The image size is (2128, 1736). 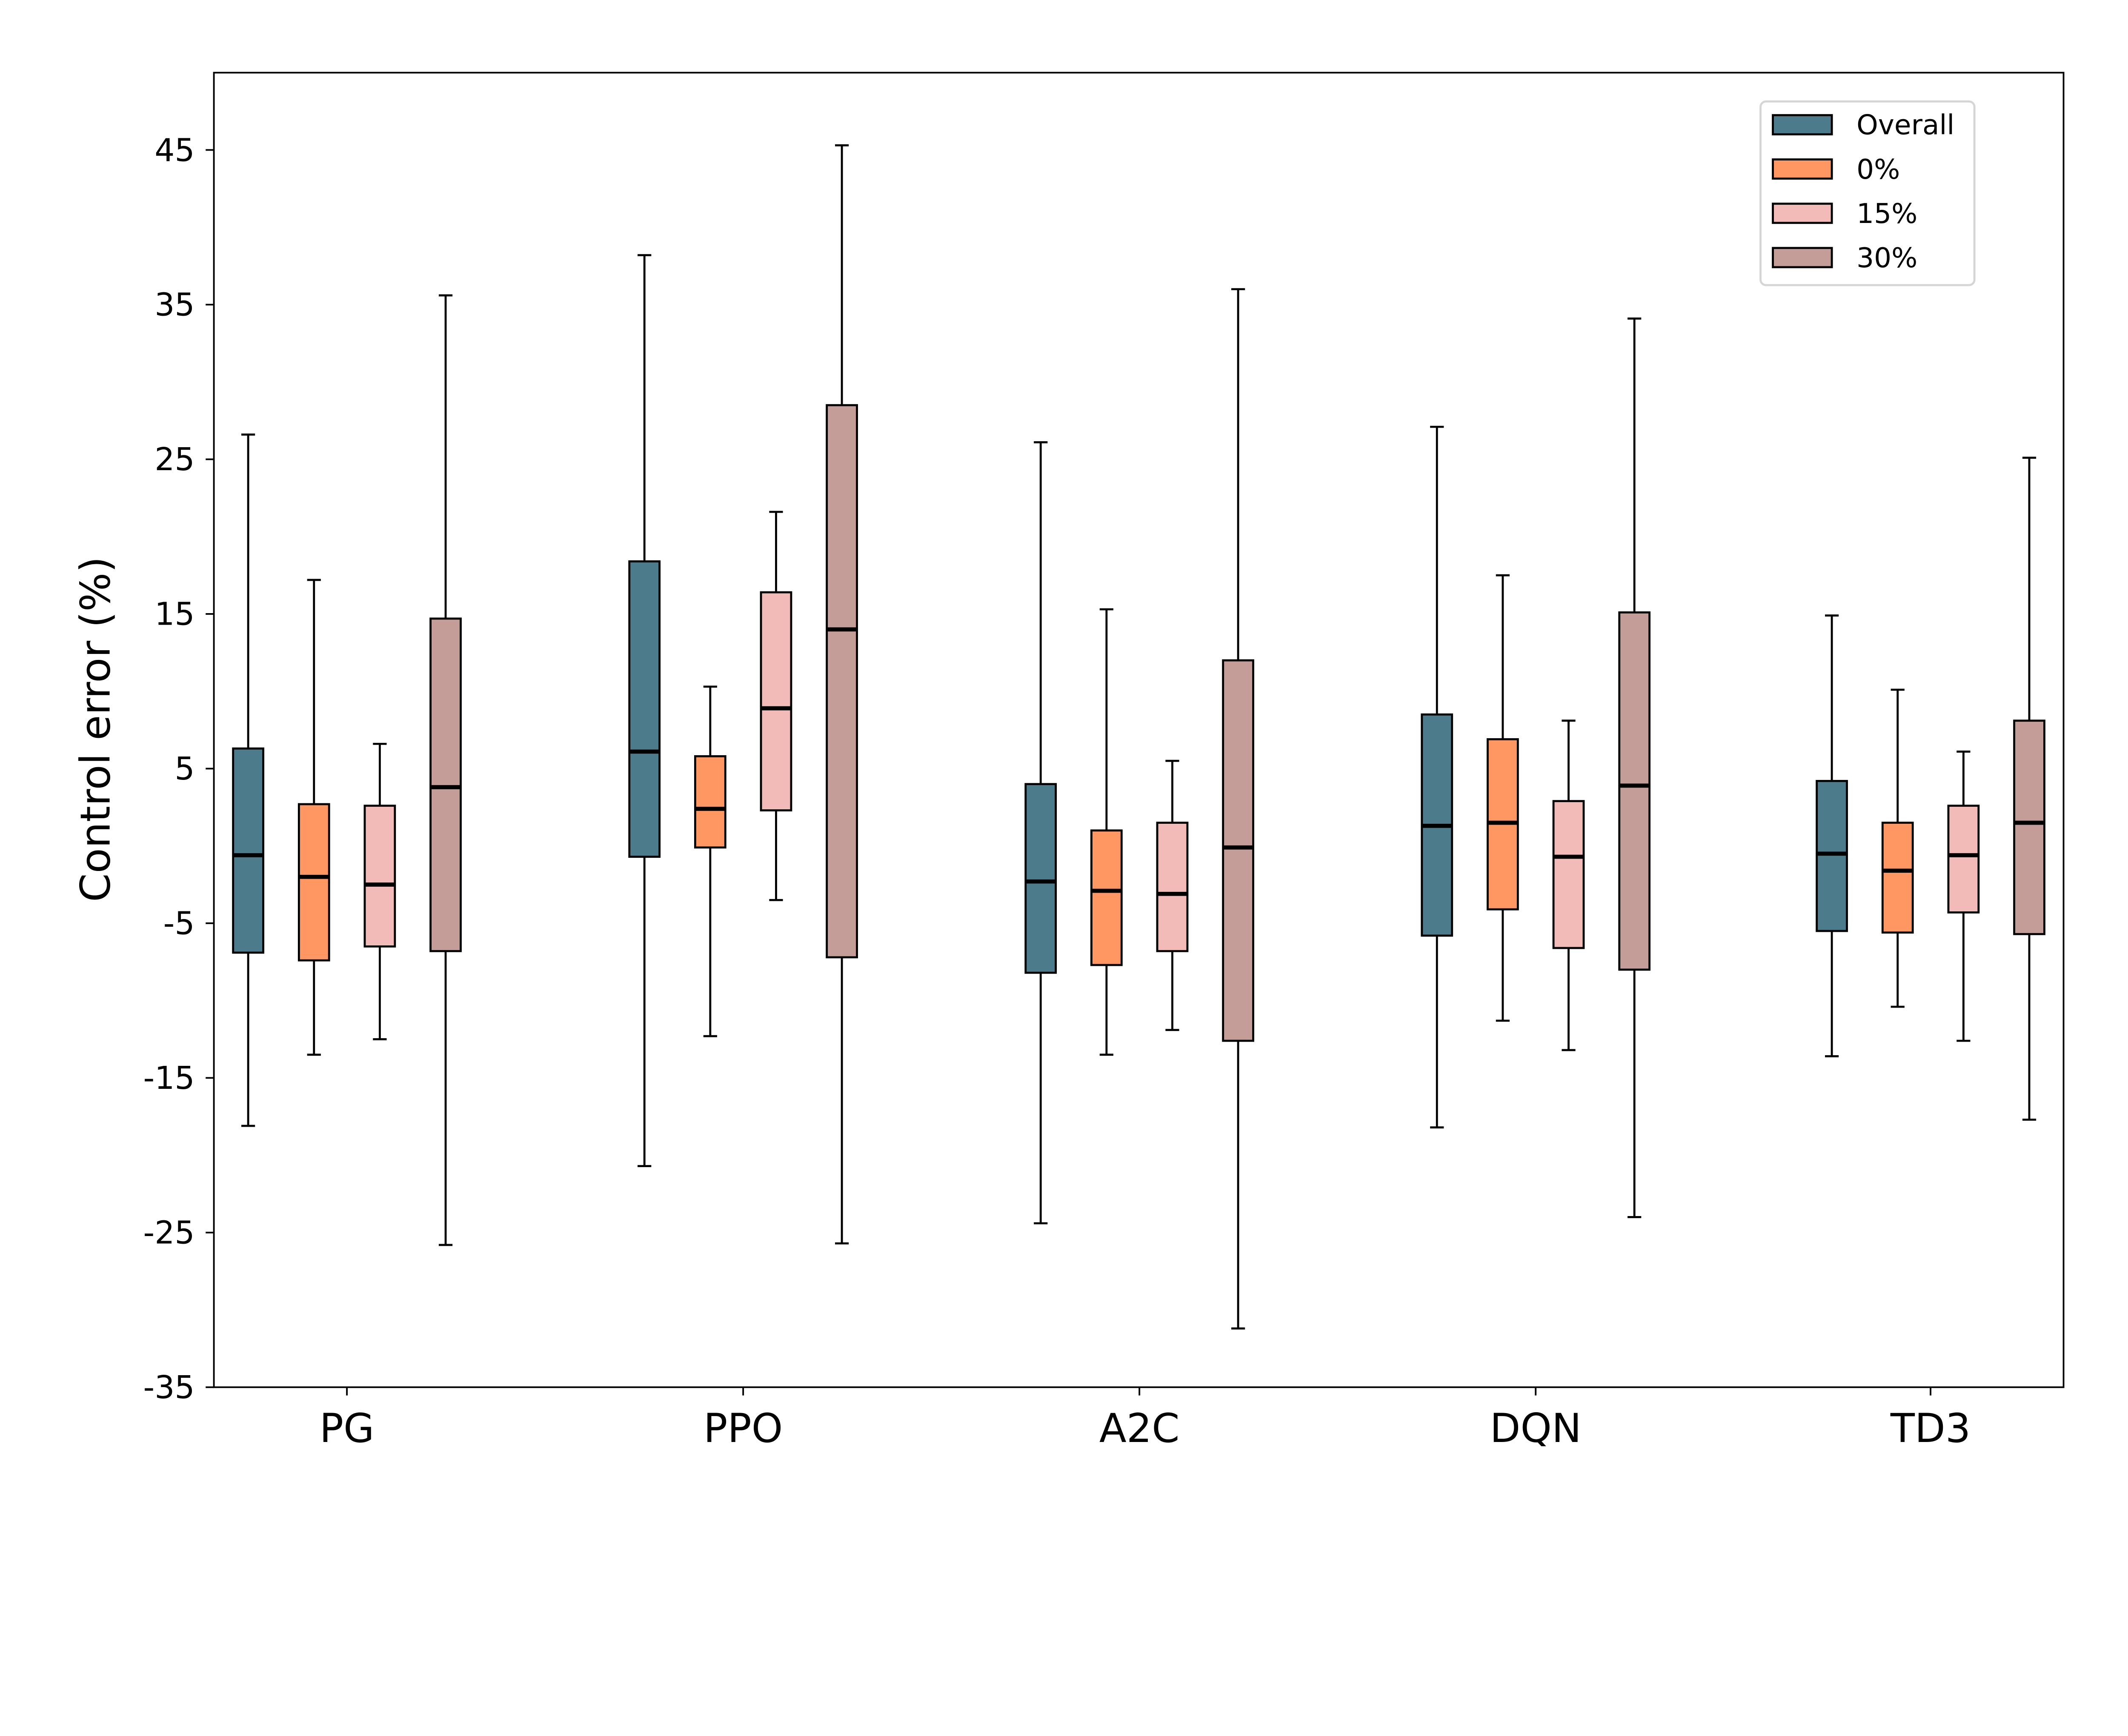 I want to click on y-tick-label: -15, so click(x=168, y=1078).